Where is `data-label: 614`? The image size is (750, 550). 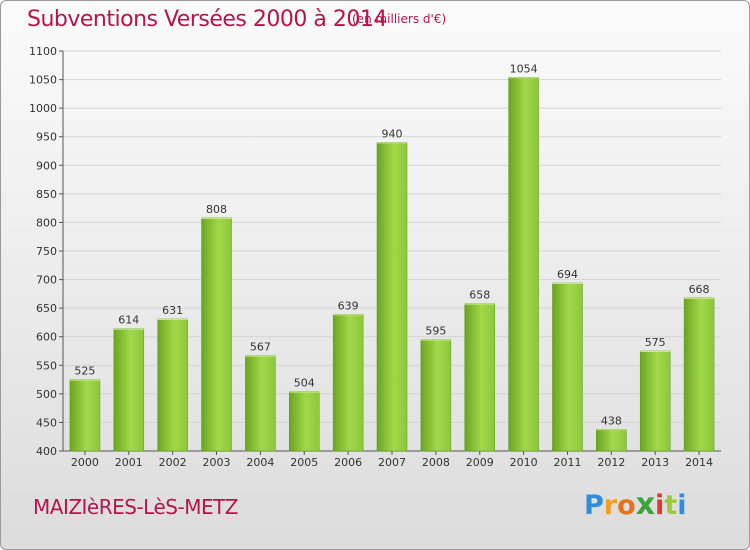 data-label: 614 is located at coordinates (128, 320).